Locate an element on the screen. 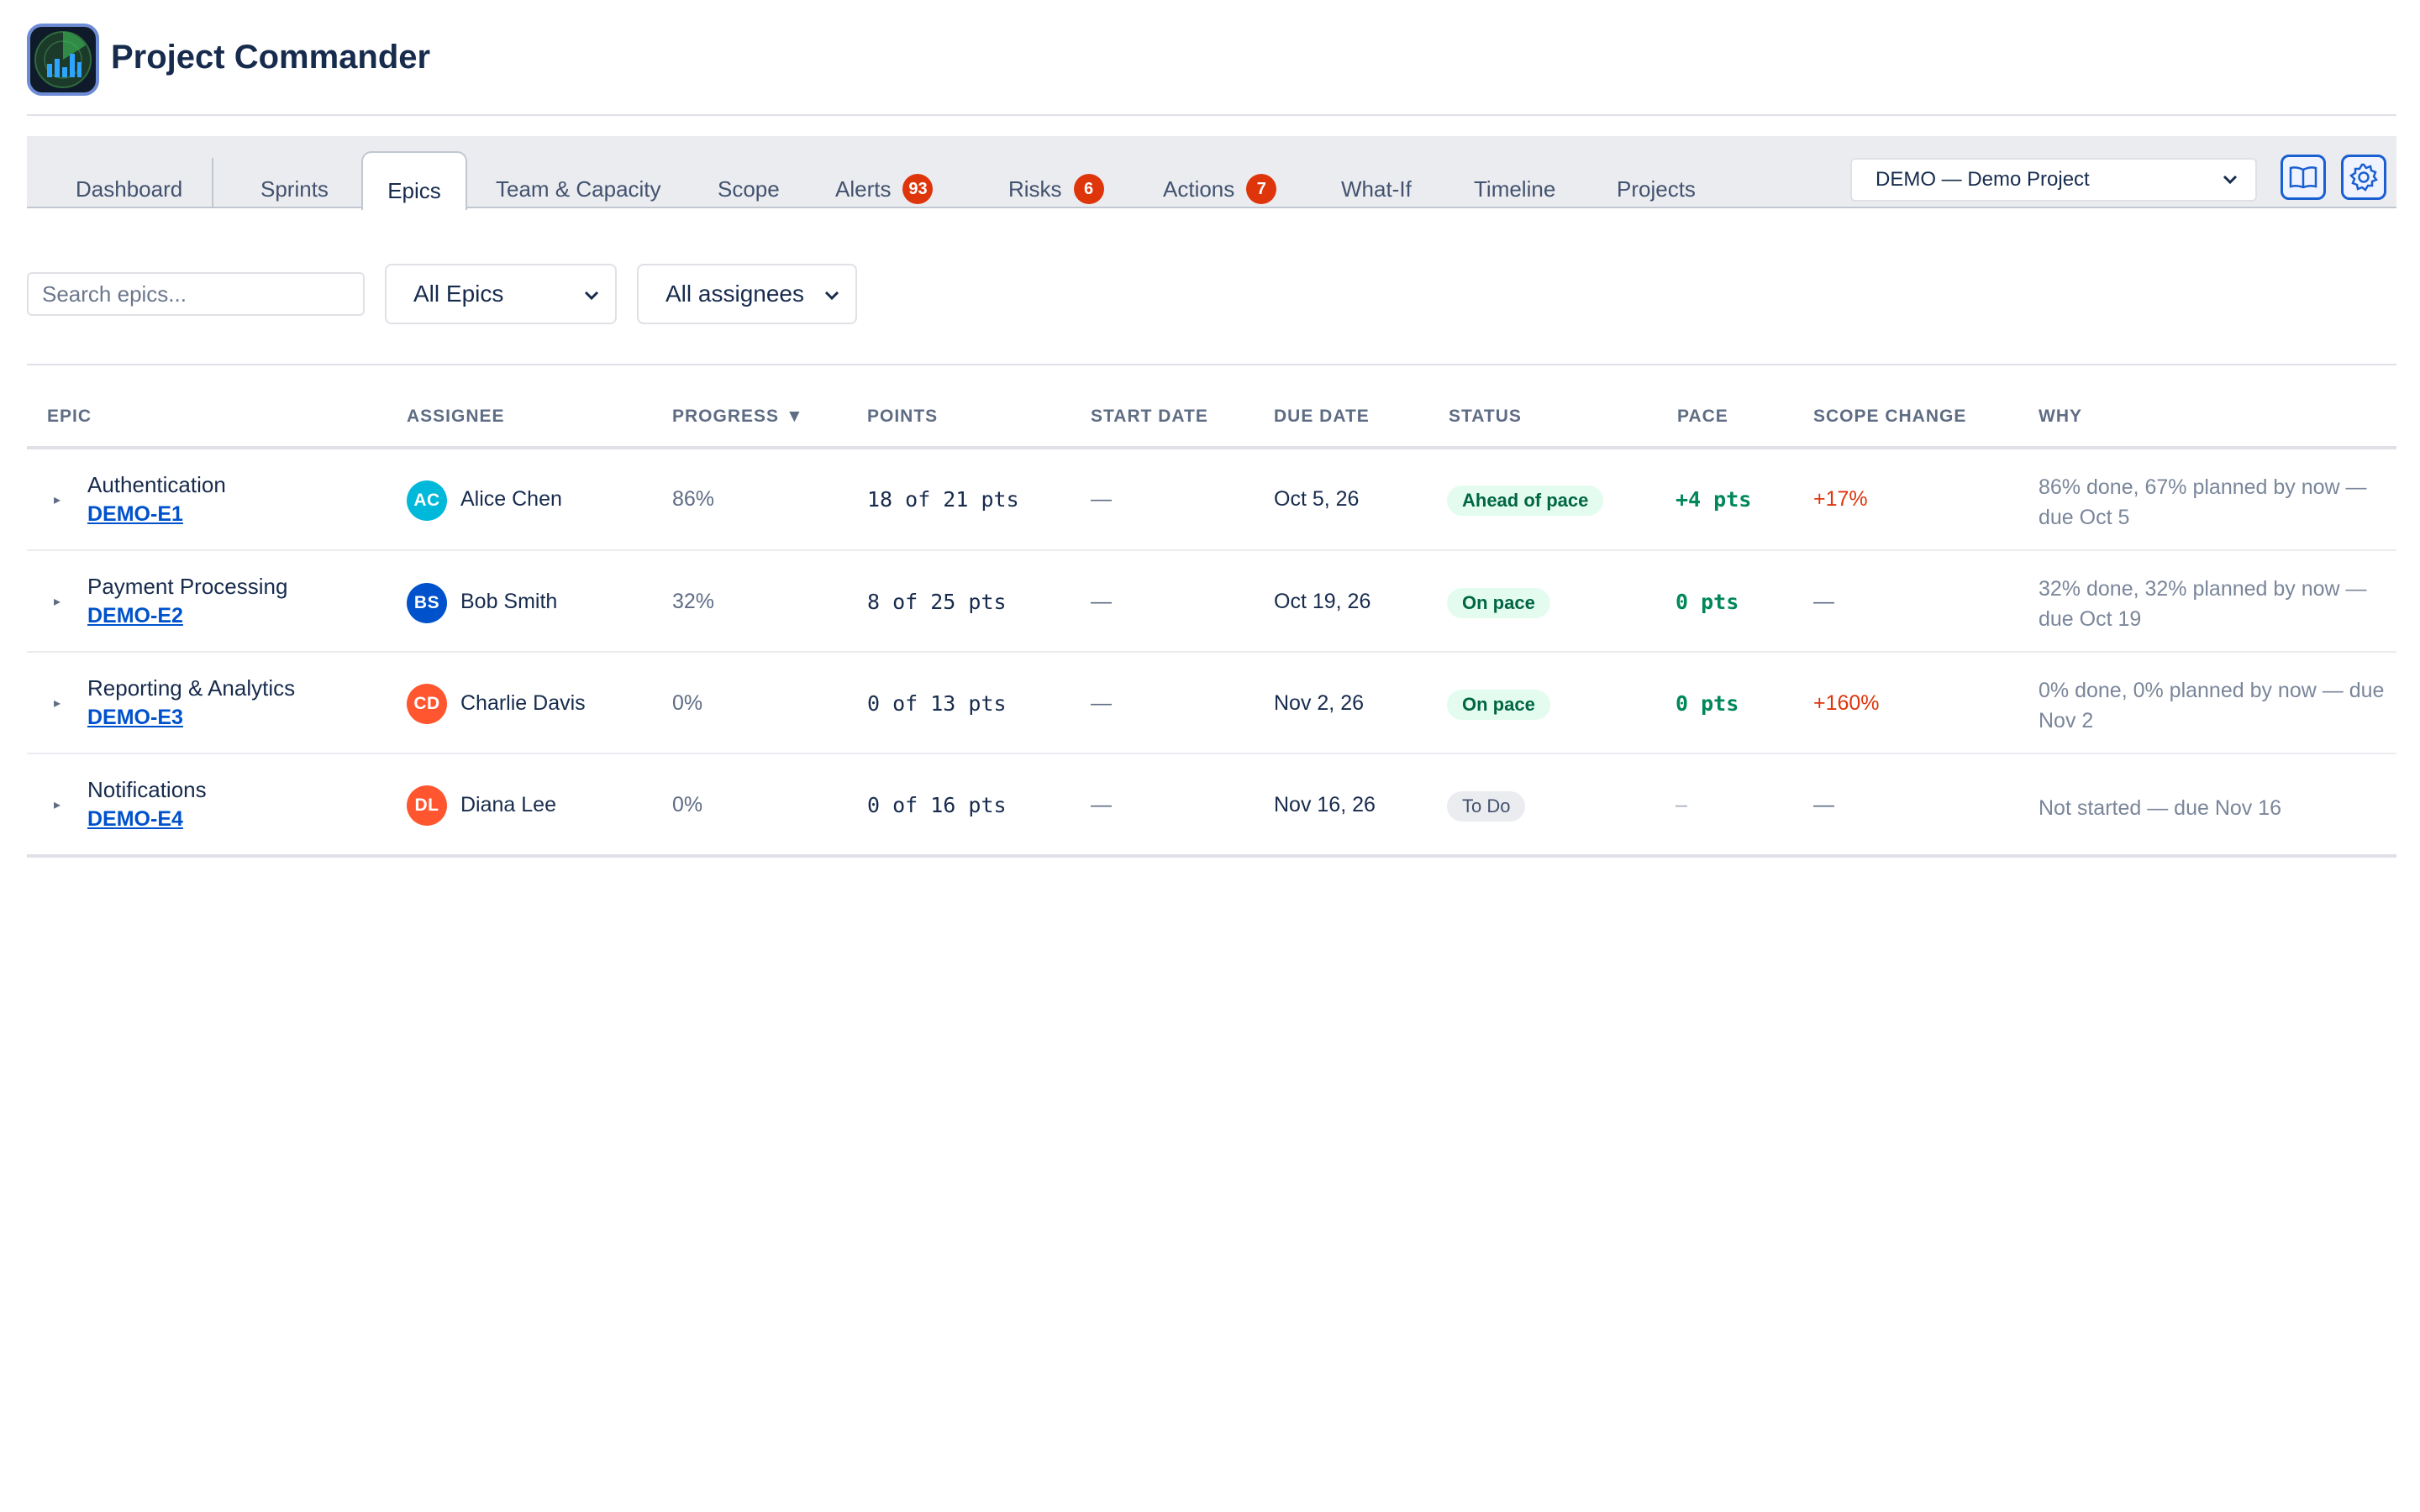 This screenshot has height=1512, width=2420. epic-name: Reporting & Analytics is located at coordinates (191, 688).